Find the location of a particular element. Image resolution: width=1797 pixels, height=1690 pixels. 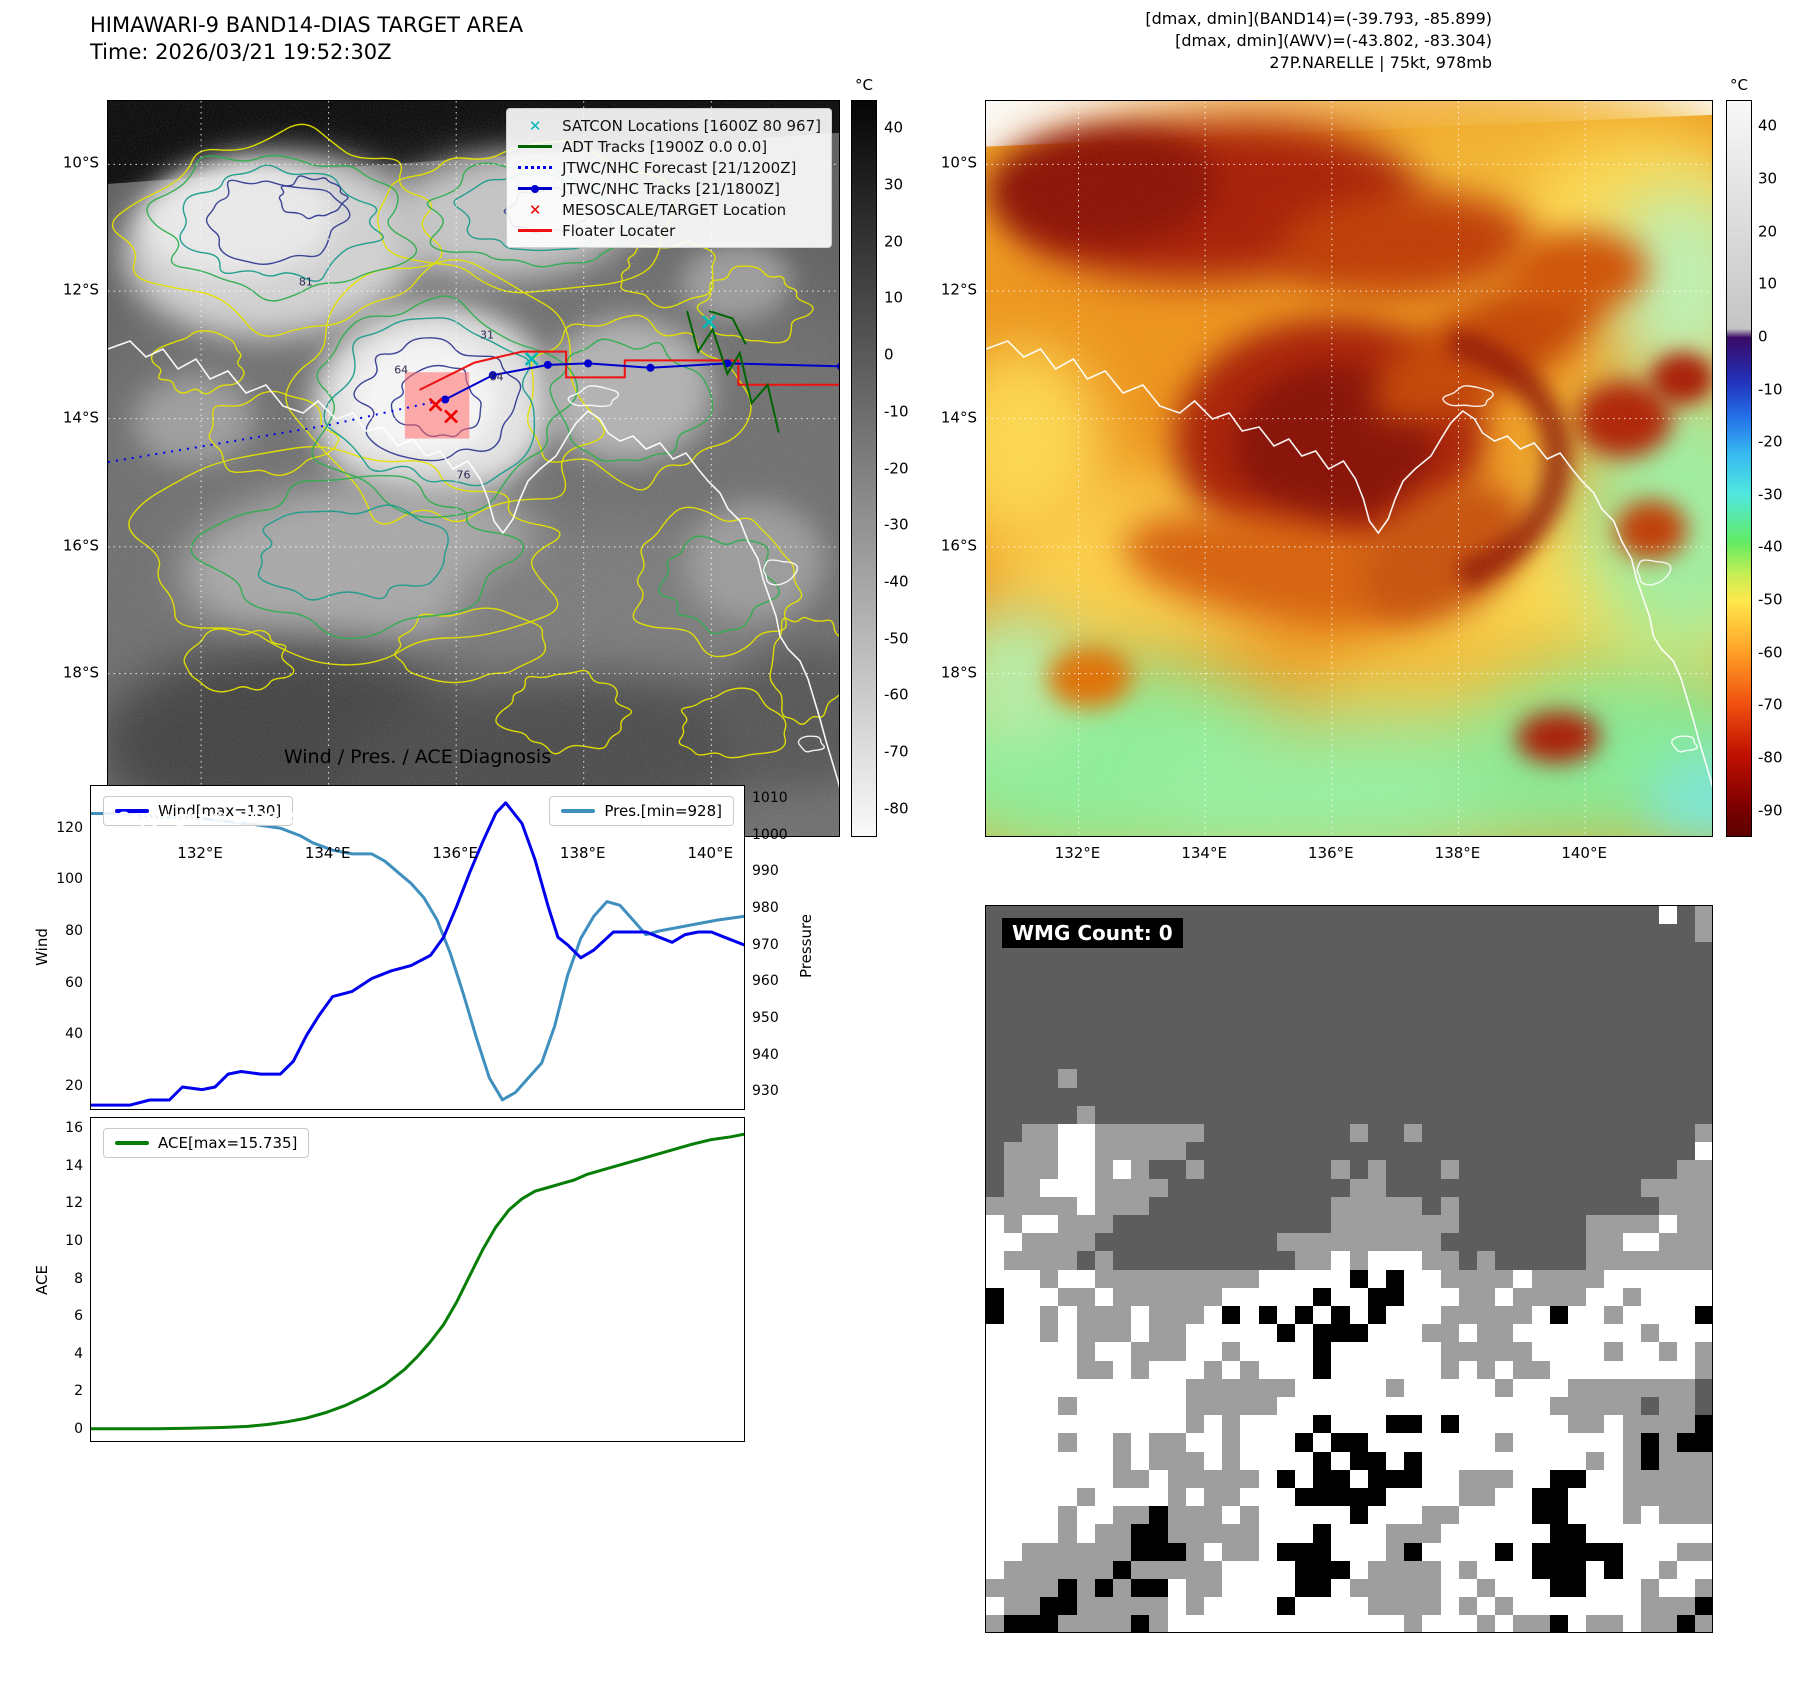

adt-line-icon is located at coordinates (535, 146).